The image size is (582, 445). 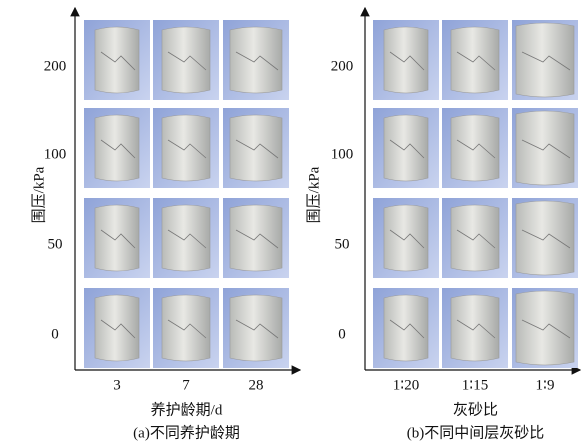 What do you see at coordinates (186, 432) in the screenshot?
I see `panel-caption: (a)不同养护龄期` at bounding box center [186, 432].